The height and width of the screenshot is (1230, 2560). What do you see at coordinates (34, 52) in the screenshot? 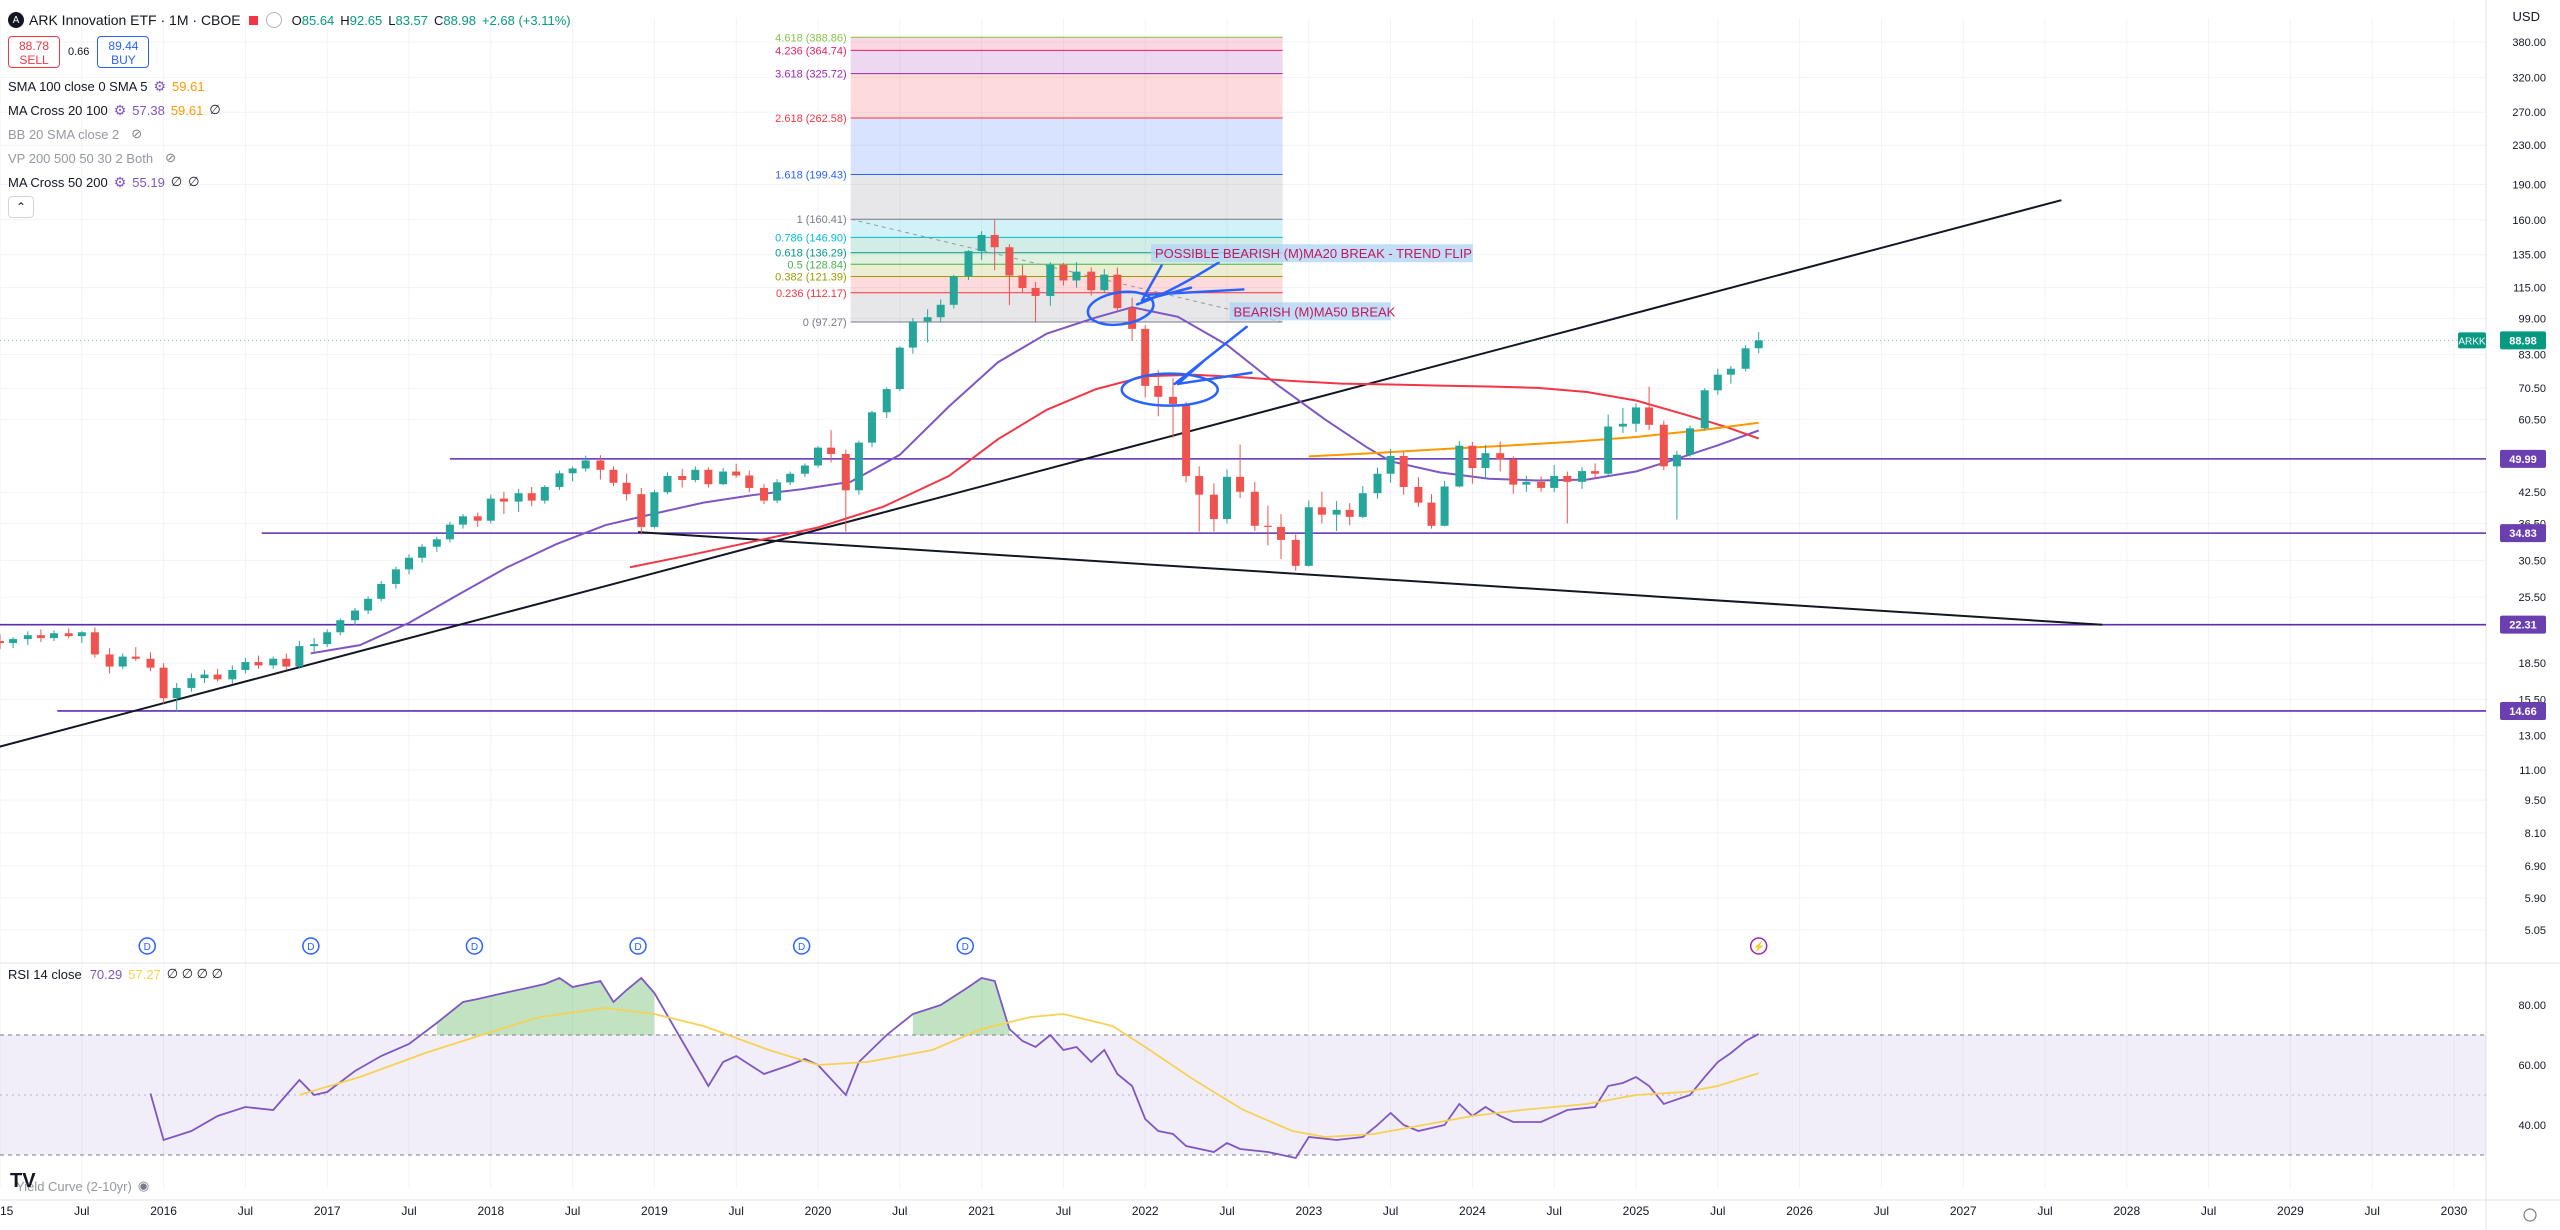
I see `sell-button: 88.78 SELL` at bounding box center [34, 52].